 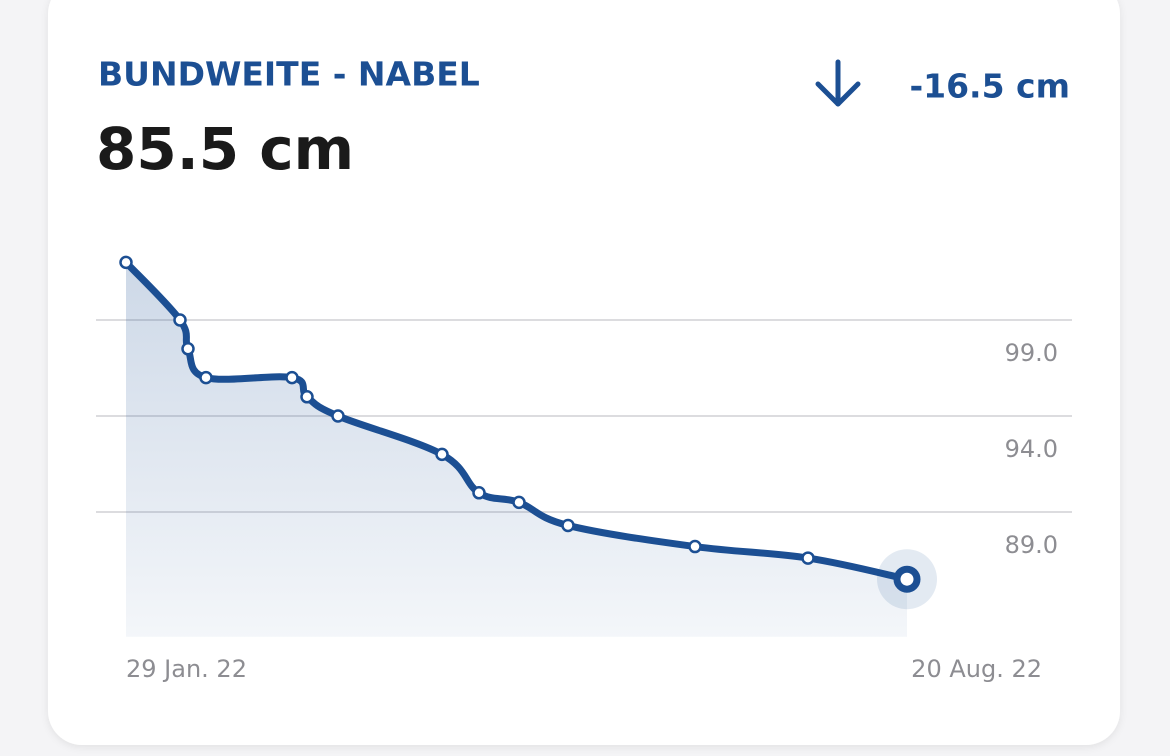 I want to click on x-tick-label: 29 Jan. 22, so click(x=186, y=669).